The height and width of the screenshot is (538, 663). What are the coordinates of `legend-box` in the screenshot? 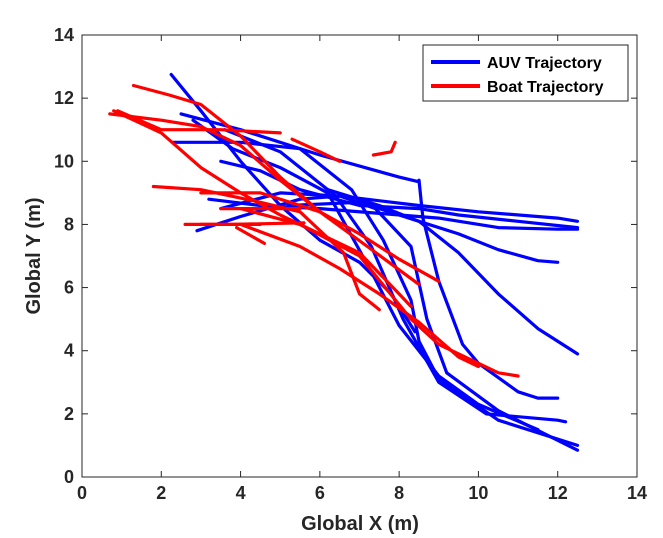 It's located at (525, 73).